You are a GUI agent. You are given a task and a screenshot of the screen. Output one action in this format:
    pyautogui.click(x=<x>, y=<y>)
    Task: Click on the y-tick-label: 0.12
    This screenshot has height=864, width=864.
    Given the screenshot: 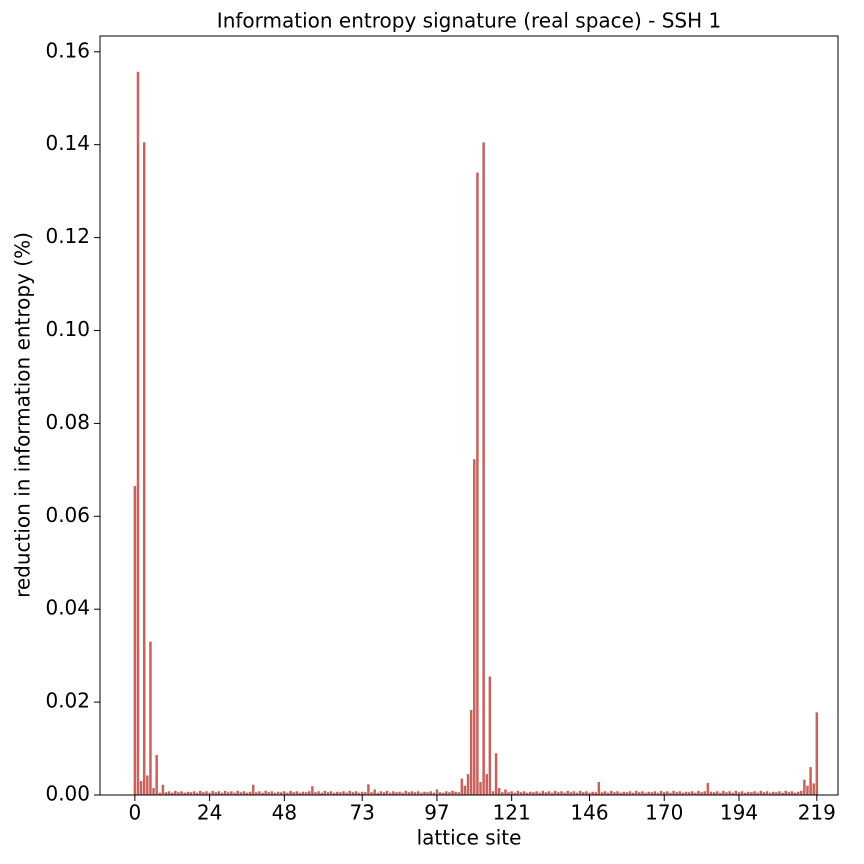 What is the action you would take?
    pyautogui.click(x=67, y=236)
    